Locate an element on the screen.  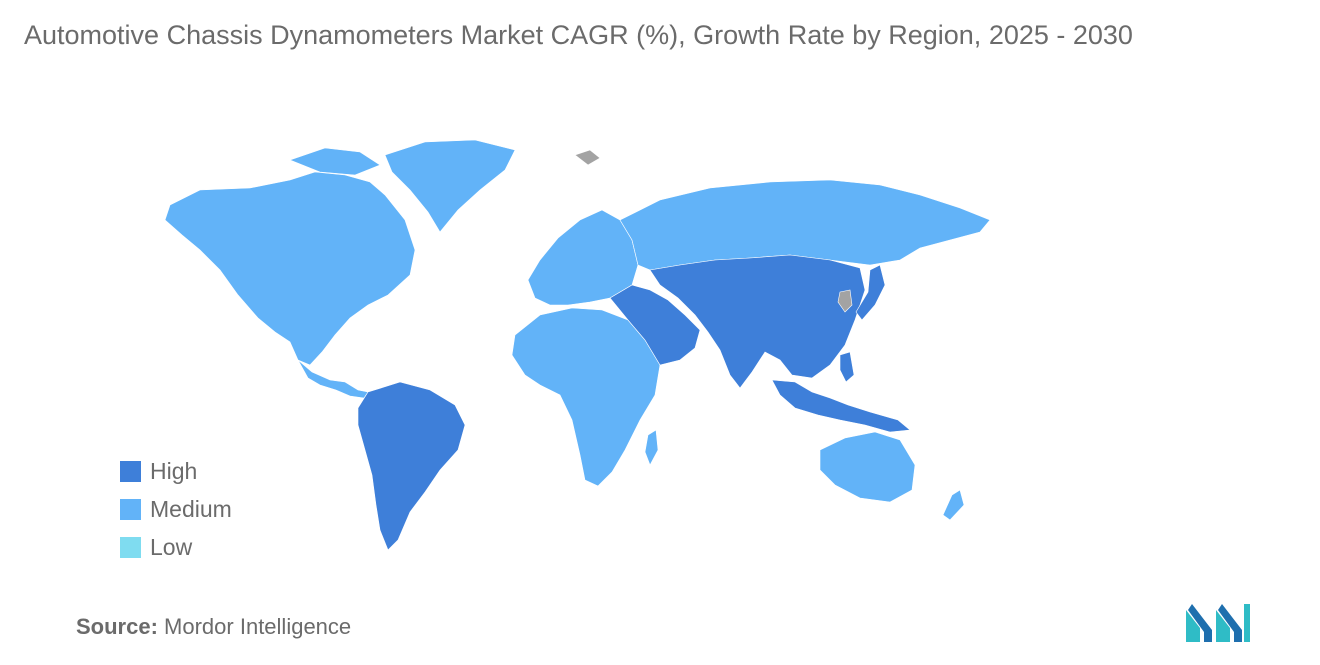
region-central-america is located at coordinates (333, 379).